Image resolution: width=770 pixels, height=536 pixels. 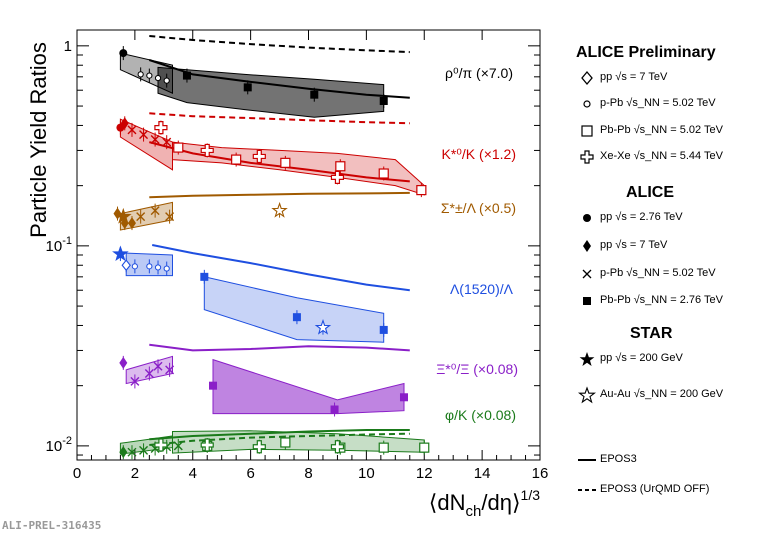 What do you see at coordinates (424, 473) in the screenshot?
I see `x-tick-label: 12` at bounding box center [424, 473].